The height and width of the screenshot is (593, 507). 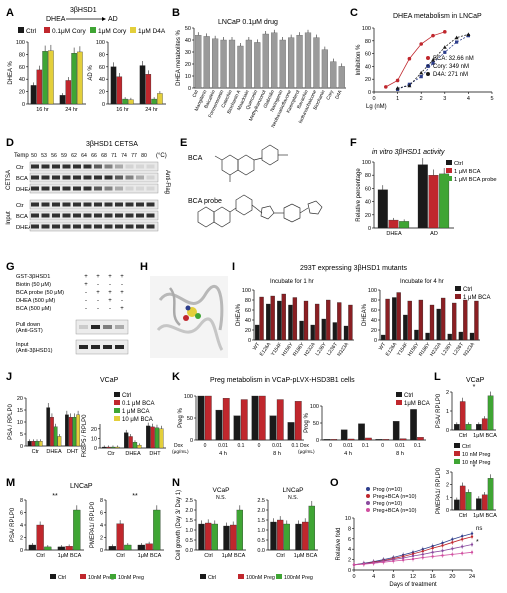 What do you see at coordinates (151, 110) in the screenshot?
I see `x-tick-label: 24 hr` at bounding box center [151, 110].